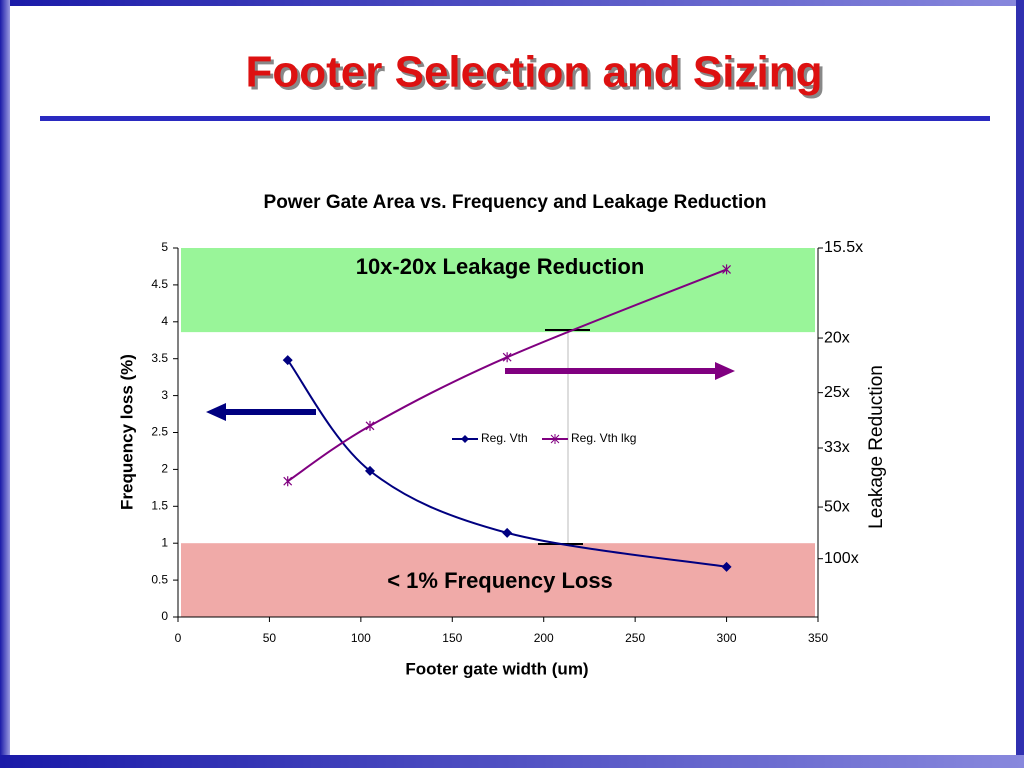 The image size is (1024, 768). I want to click on band-label: < 1% Frequency Loss, so click(500, 580).